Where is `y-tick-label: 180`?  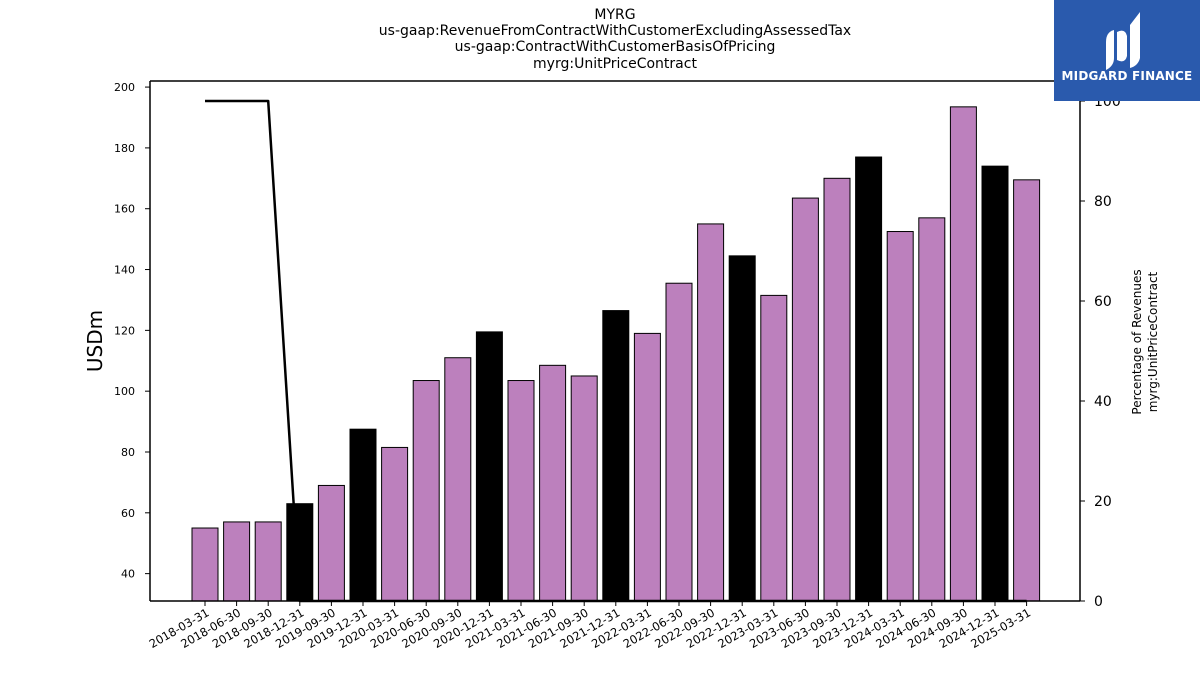 y-tick-label: 180 is located at coordinates (124, 148).